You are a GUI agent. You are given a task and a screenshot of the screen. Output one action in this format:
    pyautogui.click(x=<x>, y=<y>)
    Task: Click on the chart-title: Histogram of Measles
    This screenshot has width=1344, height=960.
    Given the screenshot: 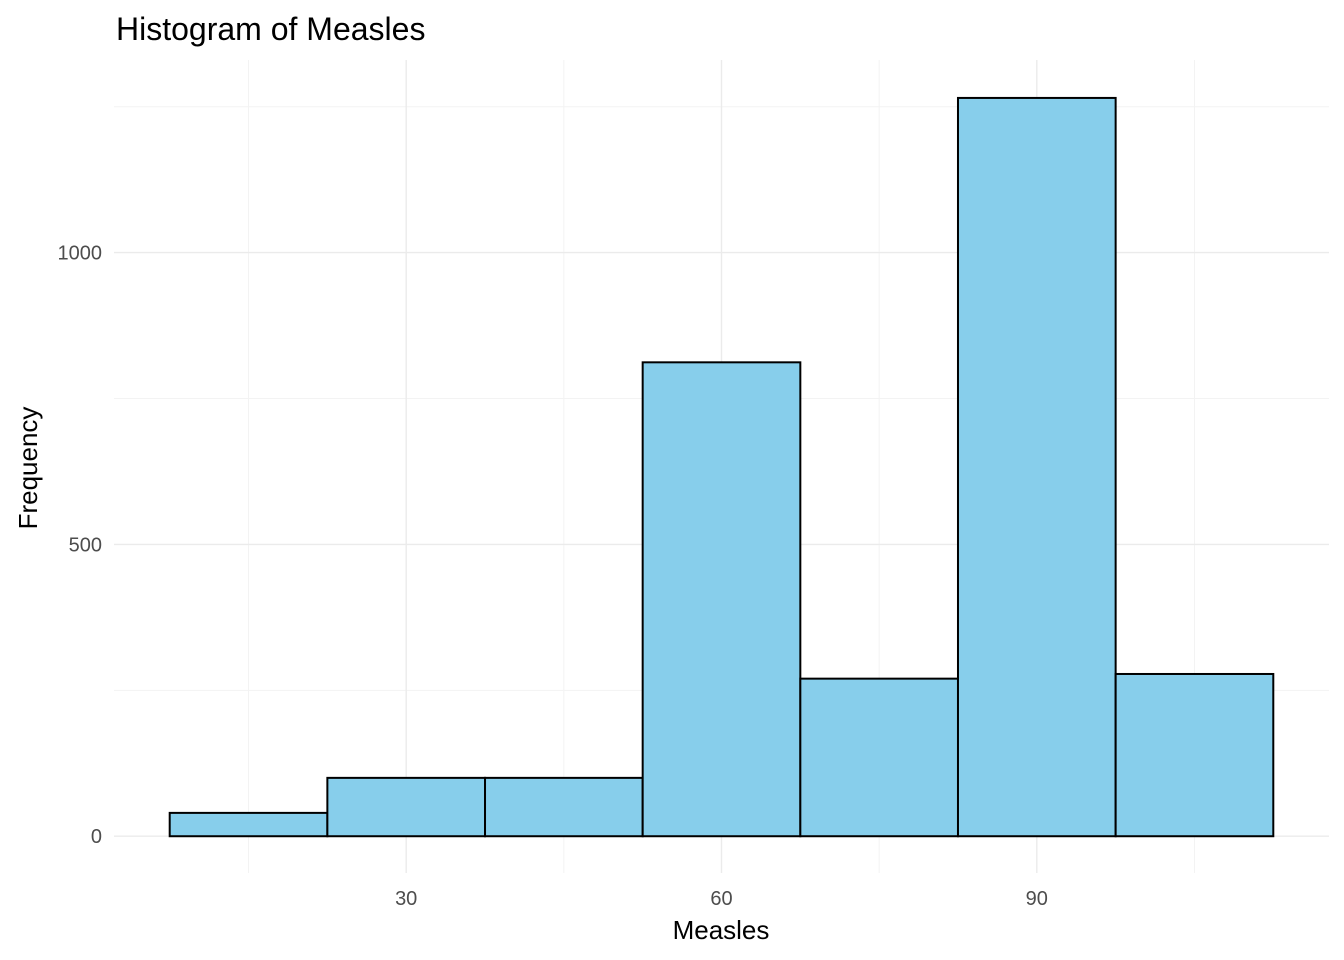 What is the action you would take?
    pyautogui.click(x=270, y=29)
    